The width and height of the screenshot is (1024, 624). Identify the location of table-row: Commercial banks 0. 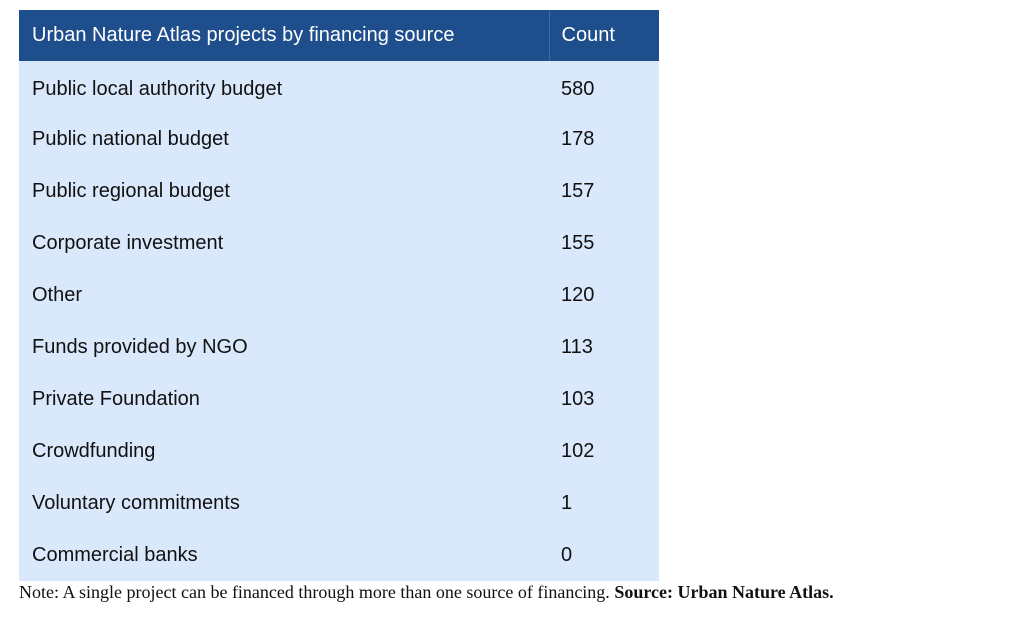
(339, 555).